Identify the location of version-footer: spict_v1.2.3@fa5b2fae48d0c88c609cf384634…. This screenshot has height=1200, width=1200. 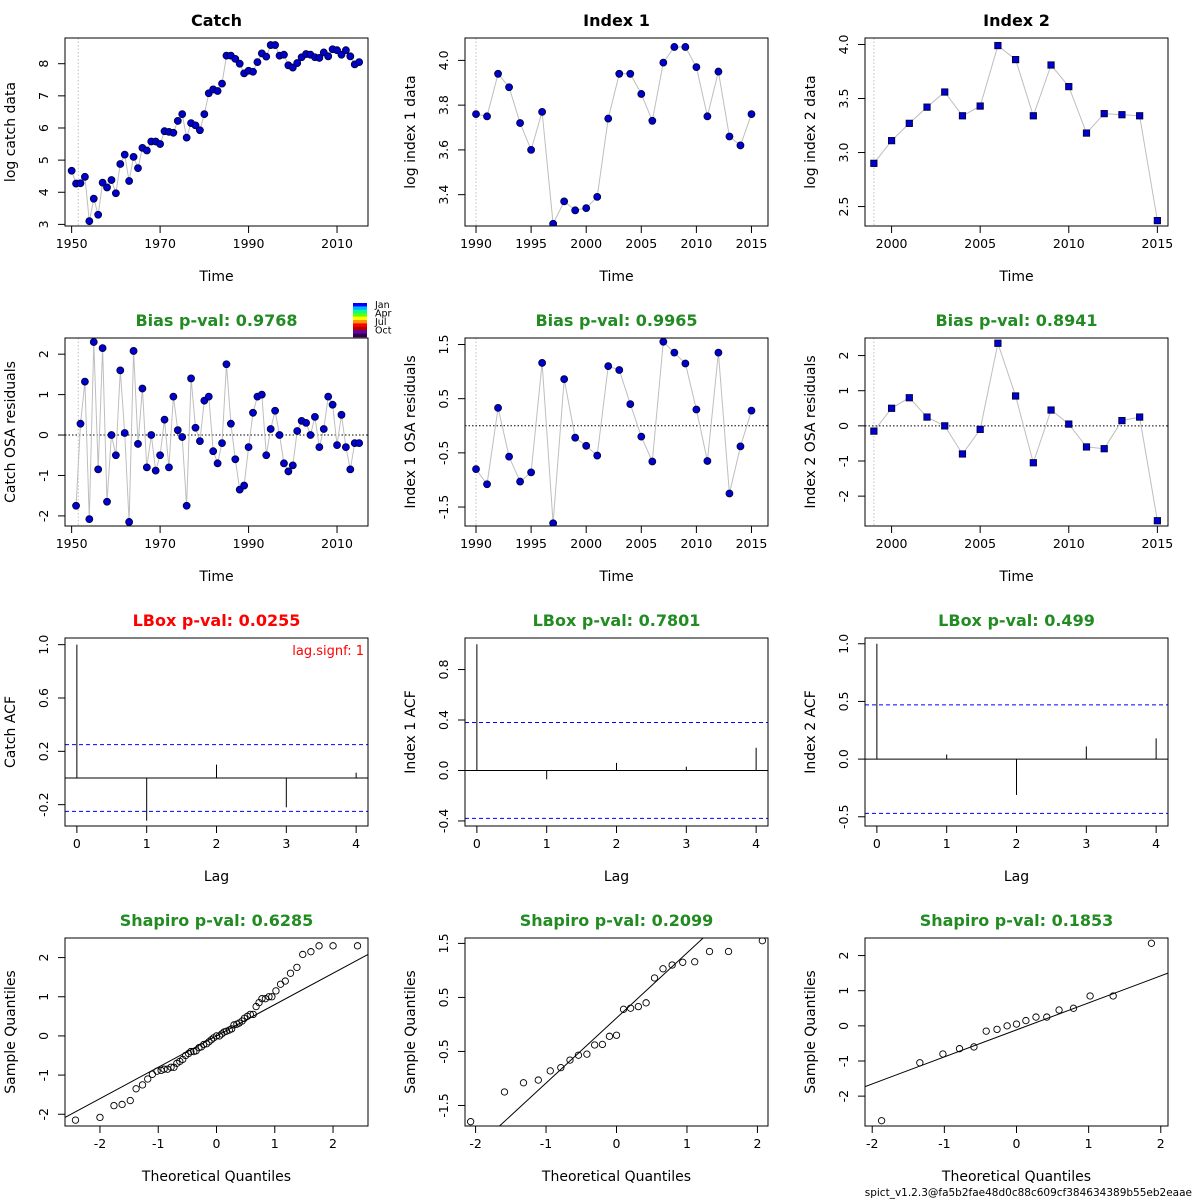
(1028, 1193).